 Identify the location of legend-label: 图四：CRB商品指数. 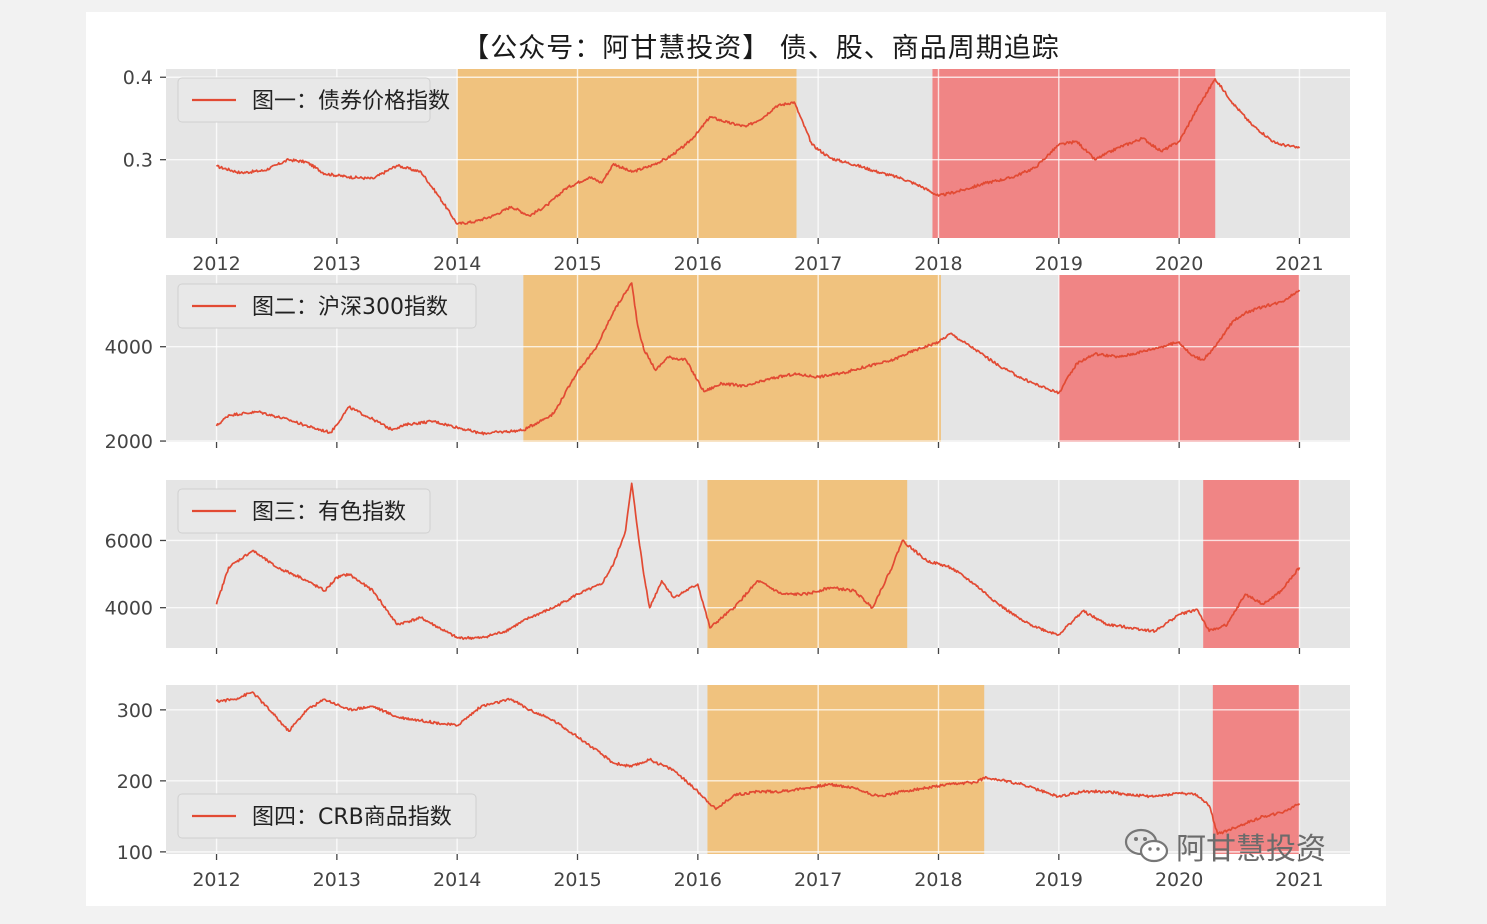
(352, 817).